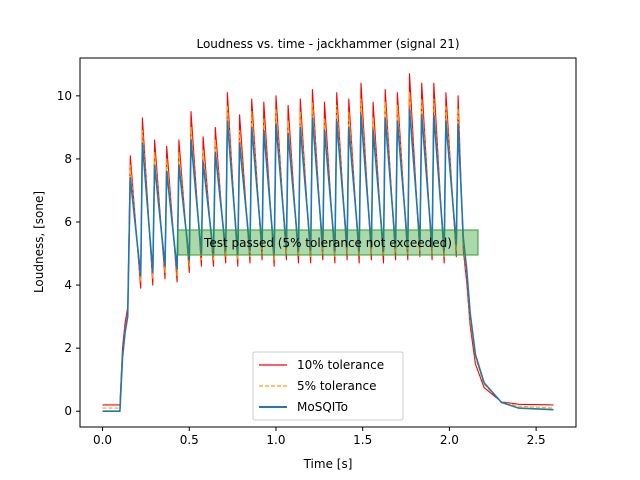 Image resolution: width=640 pixels, height=480 pixels. I want to click on legend: 10% tolerance 5% tolerance MoSQITo, so click(328, 386).